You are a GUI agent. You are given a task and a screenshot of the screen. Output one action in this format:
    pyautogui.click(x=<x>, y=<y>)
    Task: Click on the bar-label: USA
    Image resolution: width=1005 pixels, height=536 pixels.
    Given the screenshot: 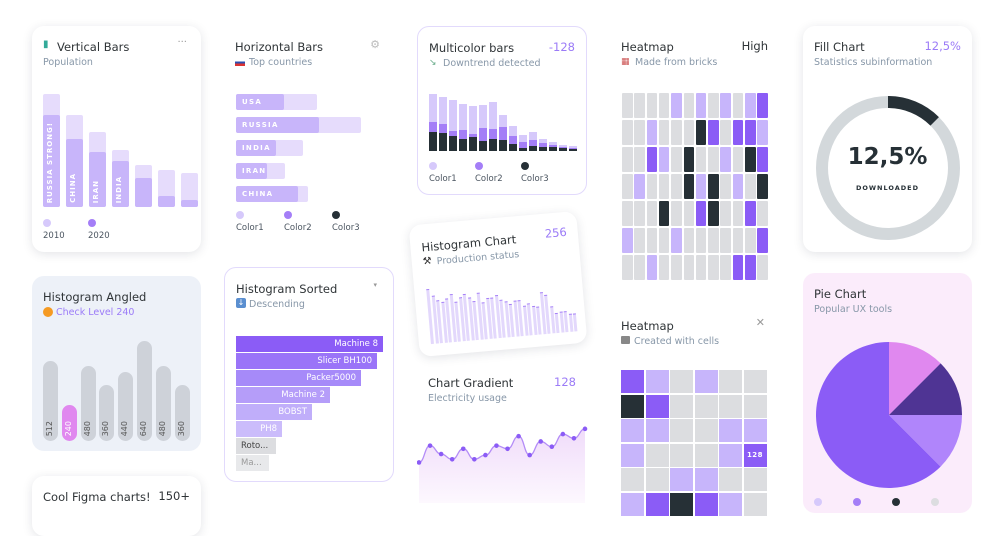 What is the action you would take?
    pyautogui.click(x=252, y=102)
    